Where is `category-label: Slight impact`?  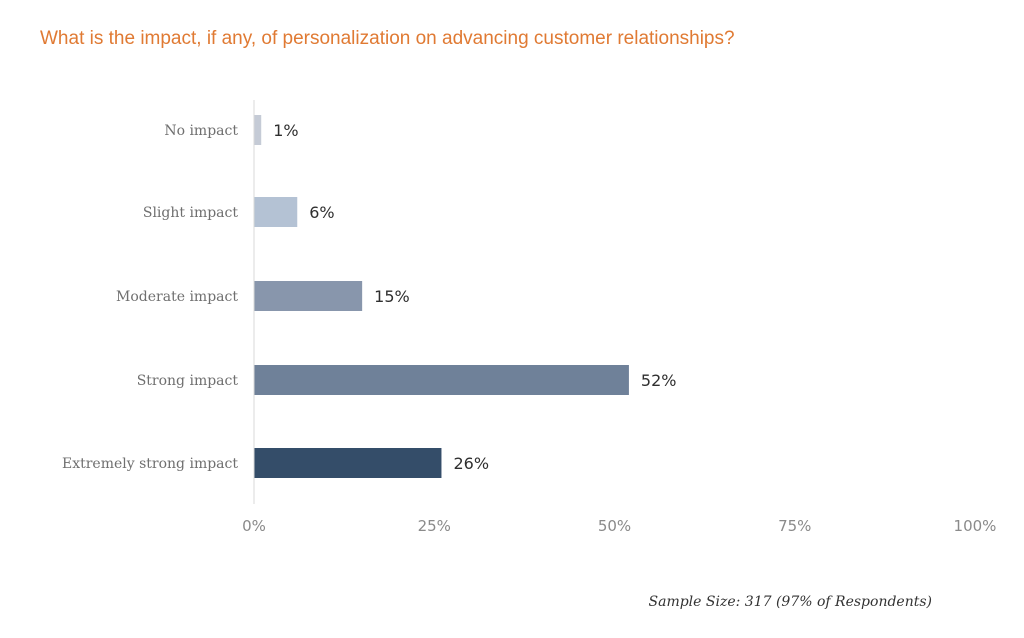
category-label: Slight impact is located at coordinates (191, 213).